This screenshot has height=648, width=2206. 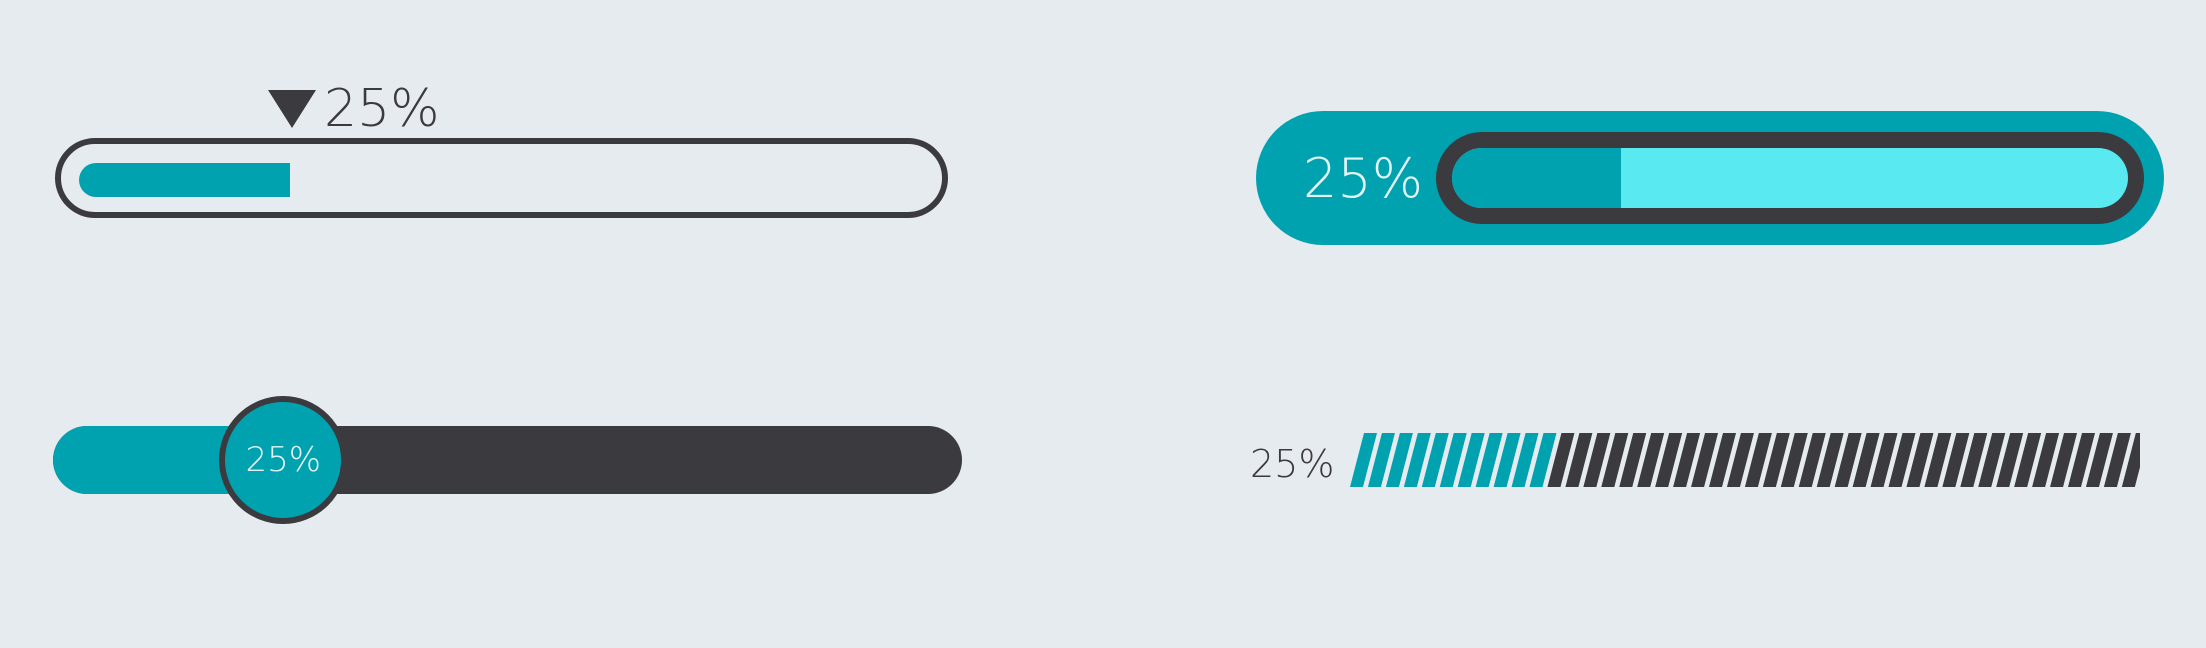 I want to click on progress-label-3: 25%, so click(x=283, y=460).